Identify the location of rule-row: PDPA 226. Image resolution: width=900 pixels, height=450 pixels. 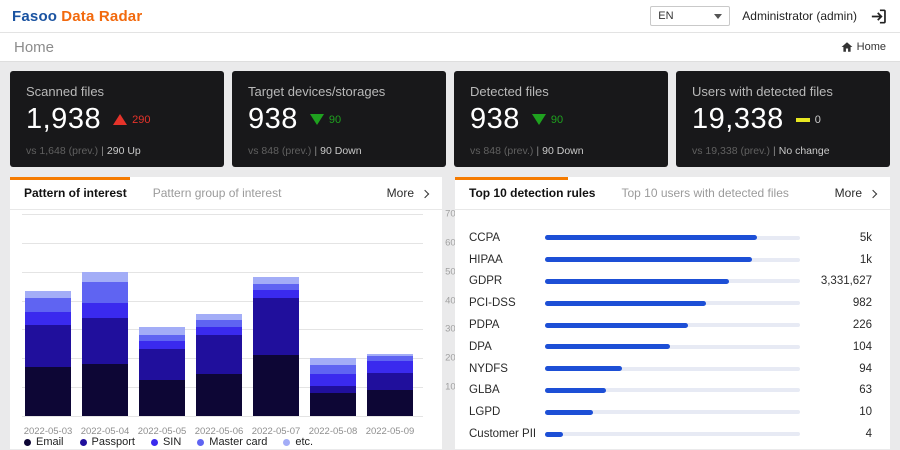
(672, 325).